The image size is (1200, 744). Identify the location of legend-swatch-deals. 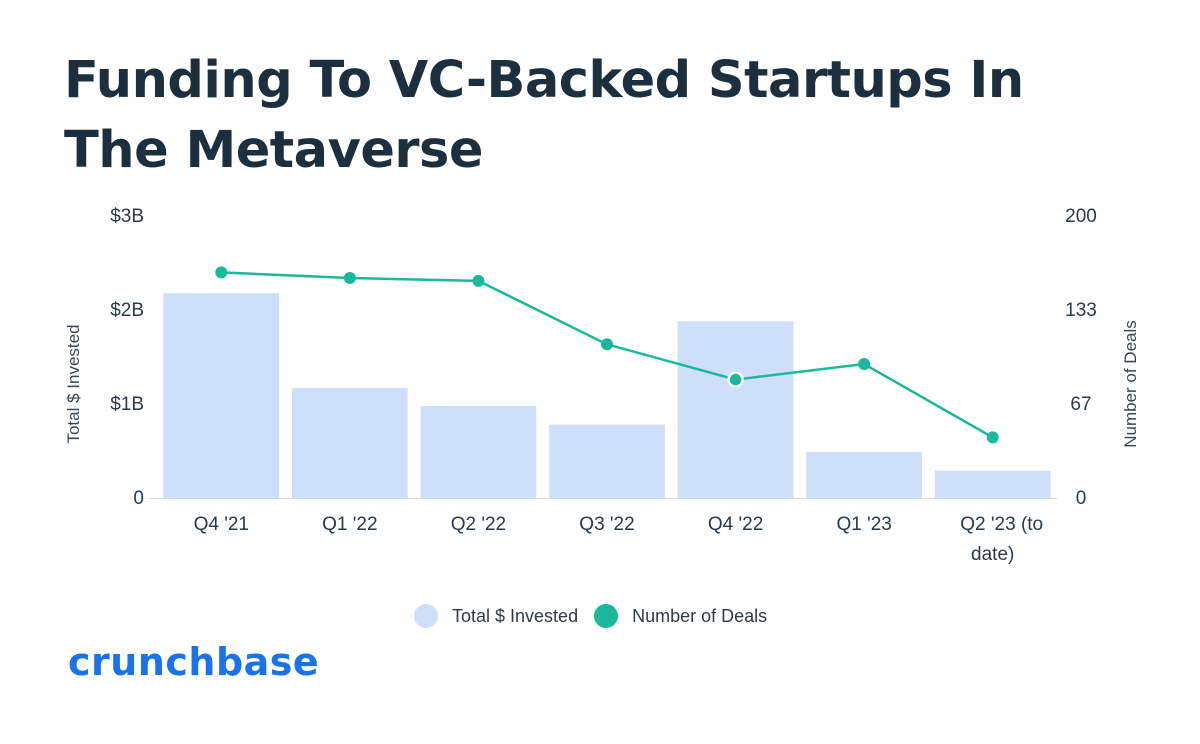
(606, 616).